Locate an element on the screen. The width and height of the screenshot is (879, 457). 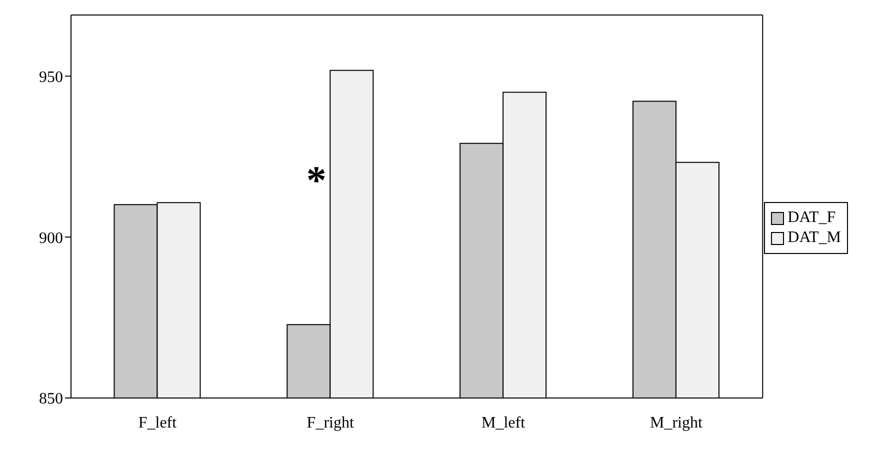
legend-label: DAT_F is located at coordinates (812, 218).